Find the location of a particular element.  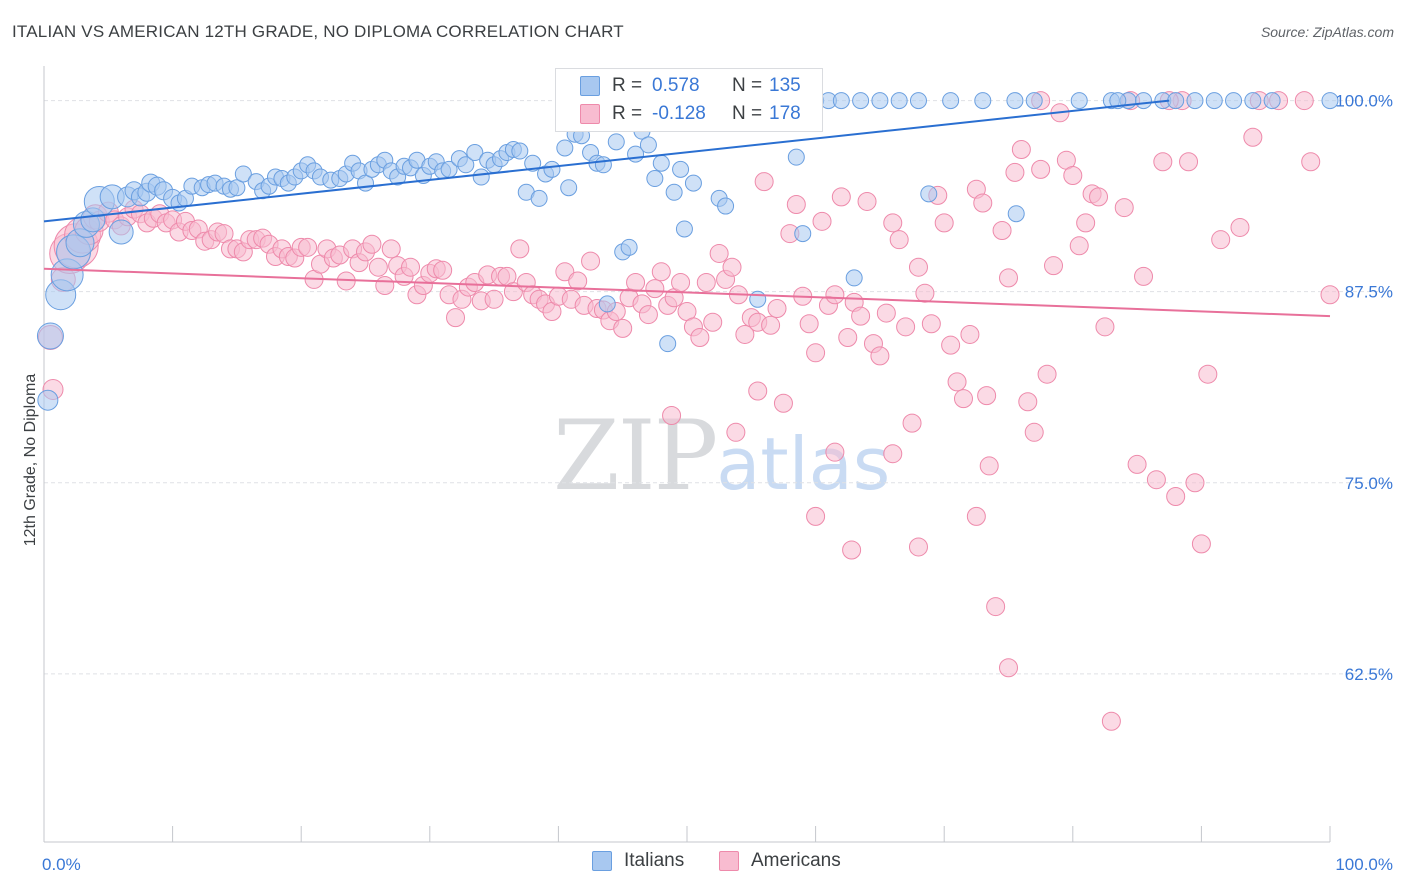

legend-item-italians: Italians is located at coordinates (638, 861).